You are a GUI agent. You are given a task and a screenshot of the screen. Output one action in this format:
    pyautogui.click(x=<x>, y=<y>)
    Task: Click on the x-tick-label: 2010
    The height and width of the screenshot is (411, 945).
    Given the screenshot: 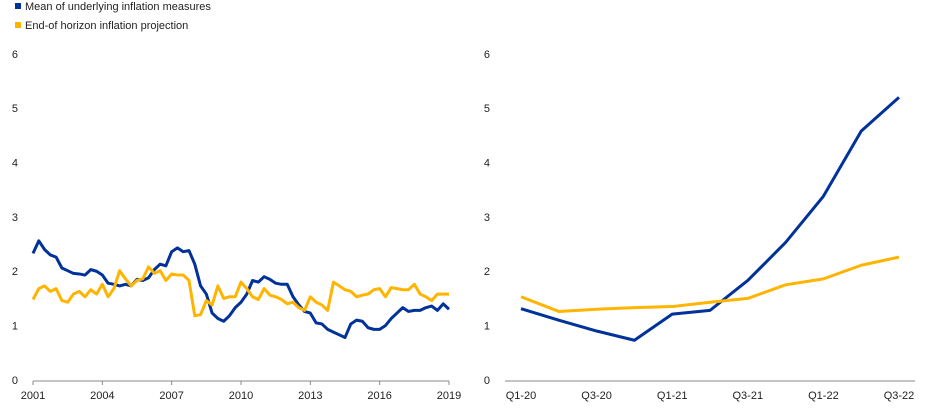 What is the action you would take?
    pyautogui.click(x=241, y=396)
    